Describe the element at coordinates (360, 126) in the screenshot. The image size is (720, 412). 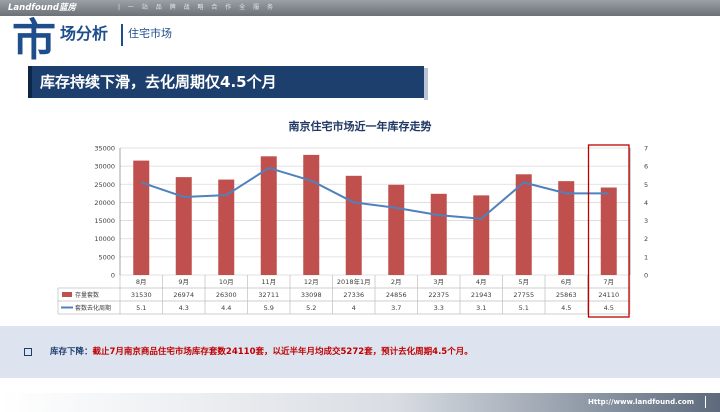
I see `chart-title: 南京住宅市场近一年库存走势` at that location.